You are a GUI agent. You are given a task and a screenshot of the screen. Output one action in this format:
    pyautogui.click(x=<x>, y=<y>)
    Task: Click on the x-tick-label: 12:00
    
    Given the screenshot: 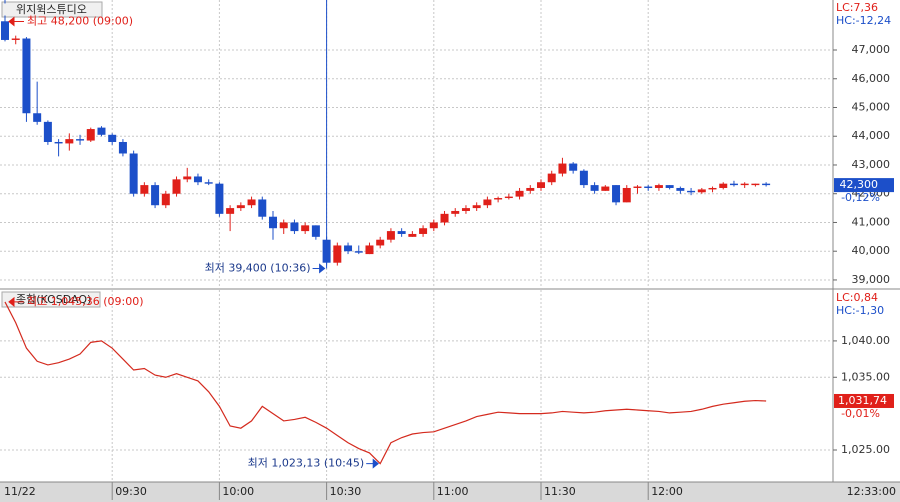 What is the action you would take?
    pyautogui.click(x=667, y=491)
    